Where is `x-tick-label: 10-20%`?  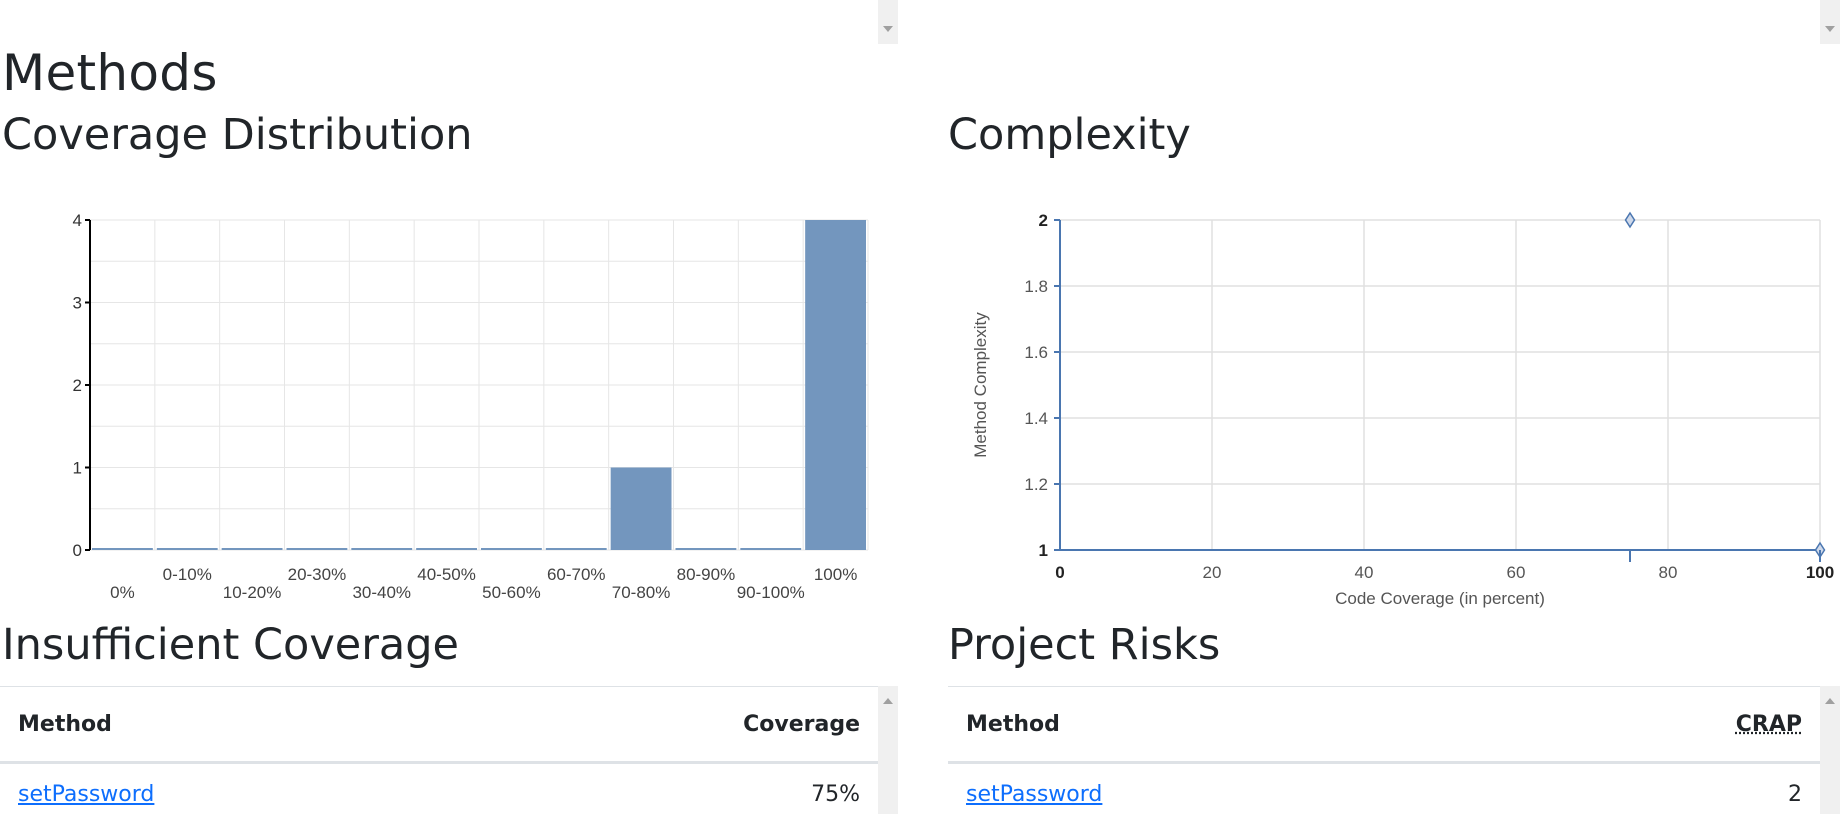 x-tick-label: 10-20% is located at coordinates (252, 592).